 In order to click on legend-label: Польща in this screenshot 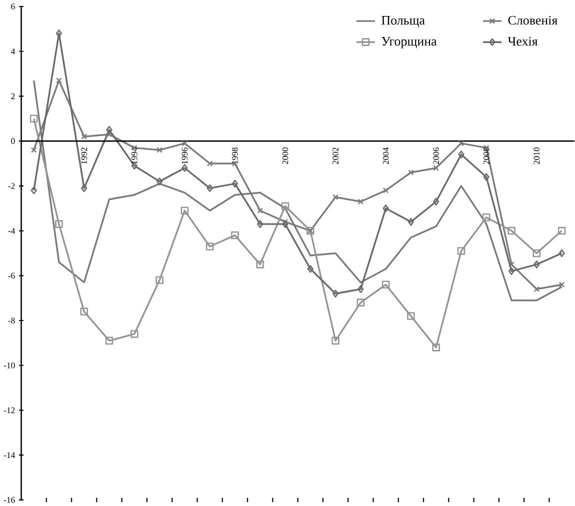, I will do `click(403, 21)`.